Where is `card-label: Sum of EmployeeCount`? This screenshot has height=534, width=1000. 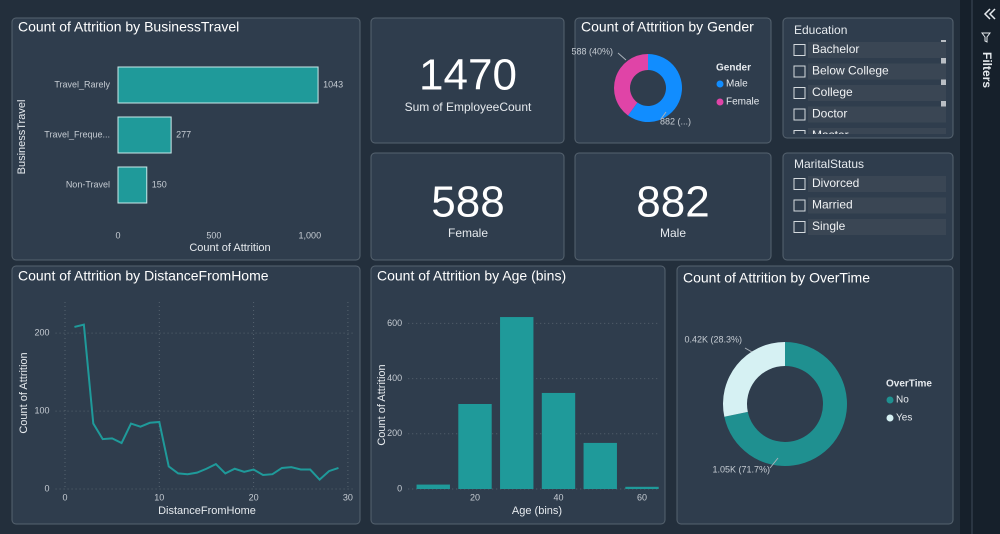
card-label: Sum of EmployeeCount is located at coordinates (468, 107).